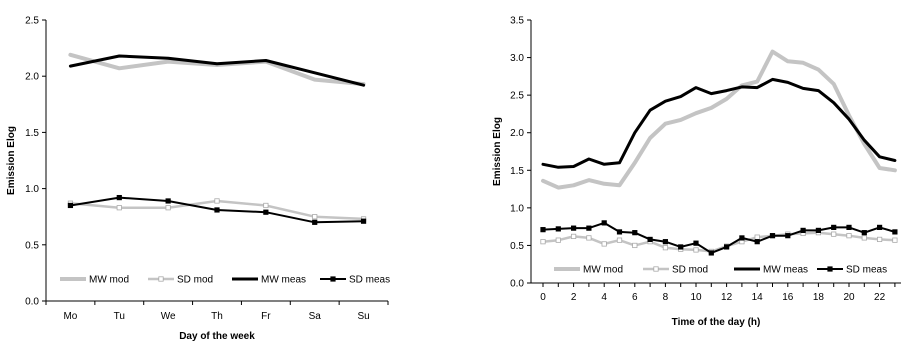 The image size is (901, 342). What do you see at coordinates (716, 322) in the screenshot?
I see `x-axis-title: Time of the day (h)` at bounding box center [716, 322].